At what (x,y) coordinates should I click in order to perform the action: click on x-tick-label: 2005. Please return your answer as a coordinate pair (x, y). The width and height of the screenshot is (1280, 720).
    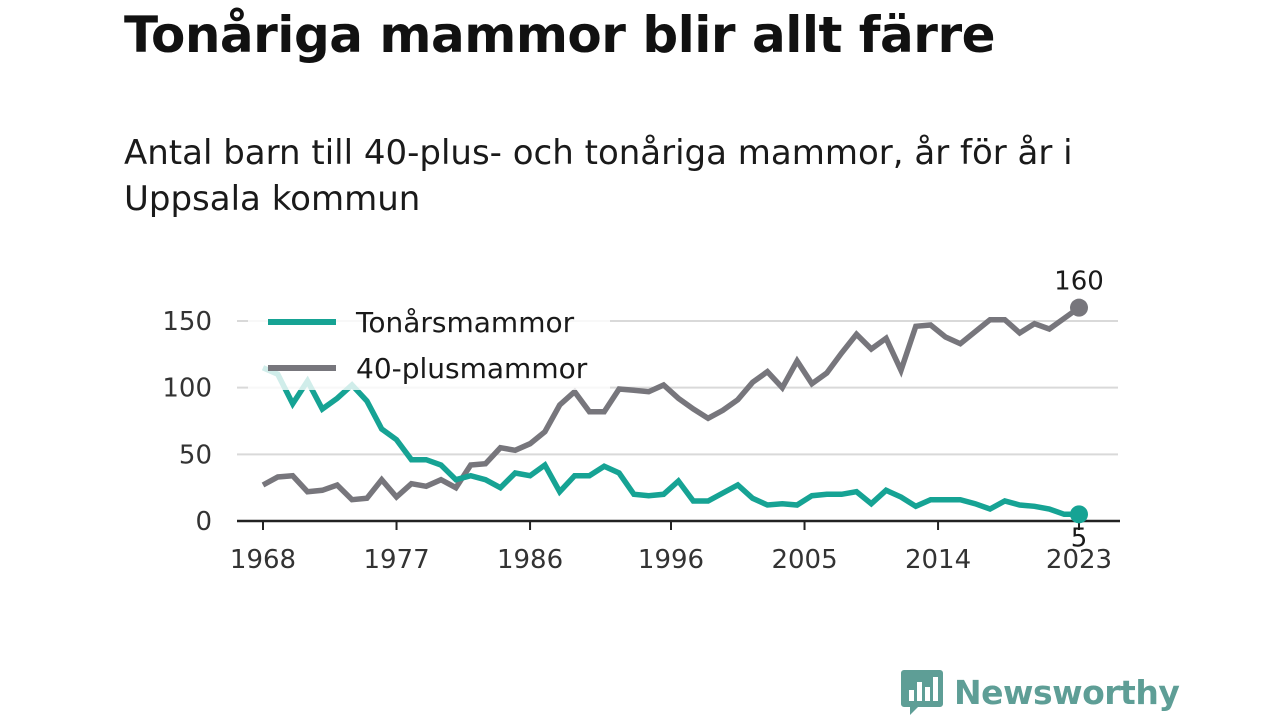
    Looking at the image, I should click on (804, 560).